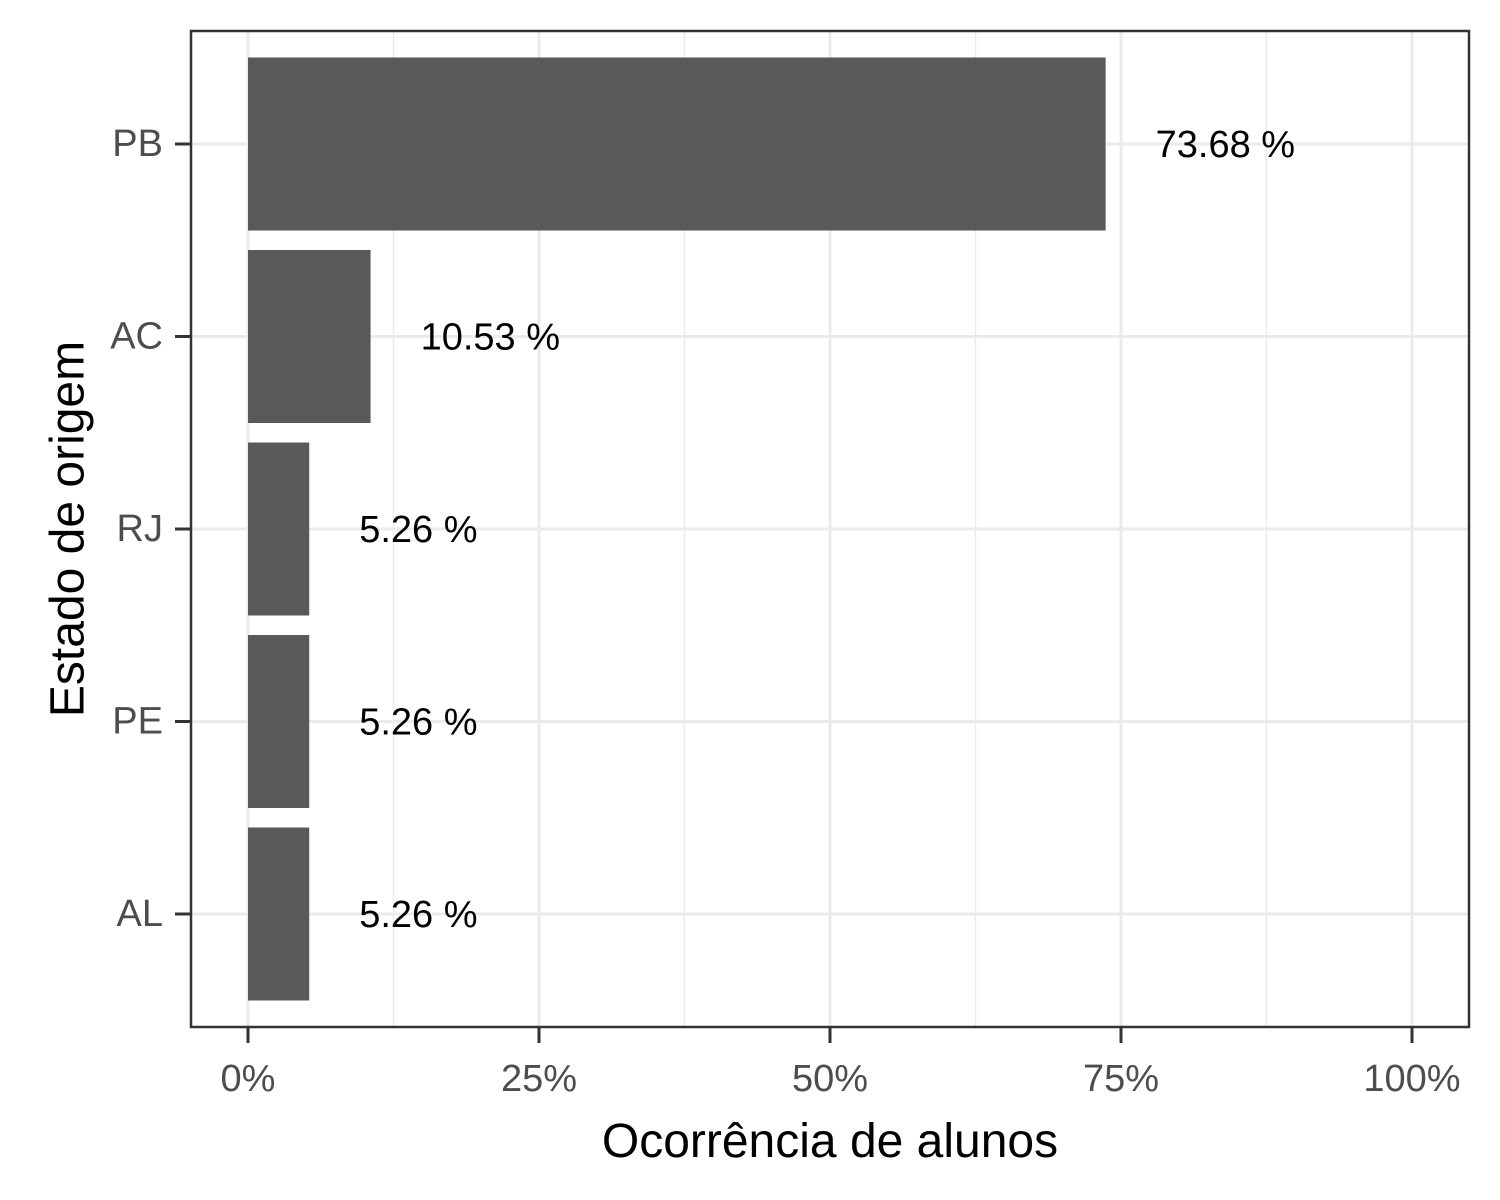  What do you see at coordinates (1121, 1079) in the screenshot?
I see `x-tick-label-75: 75%` at bounding box center [1121, 1079].